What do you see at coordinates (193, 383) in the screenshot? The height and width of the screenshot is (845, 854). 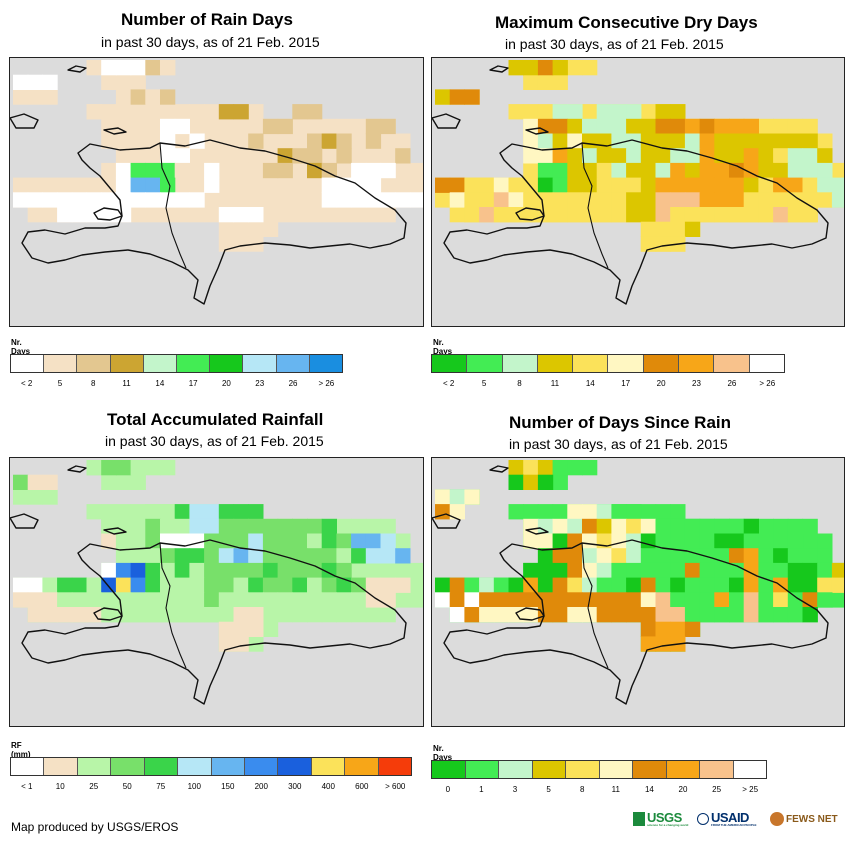 I see `legend-label: 17` at bounding box center [193, 383].